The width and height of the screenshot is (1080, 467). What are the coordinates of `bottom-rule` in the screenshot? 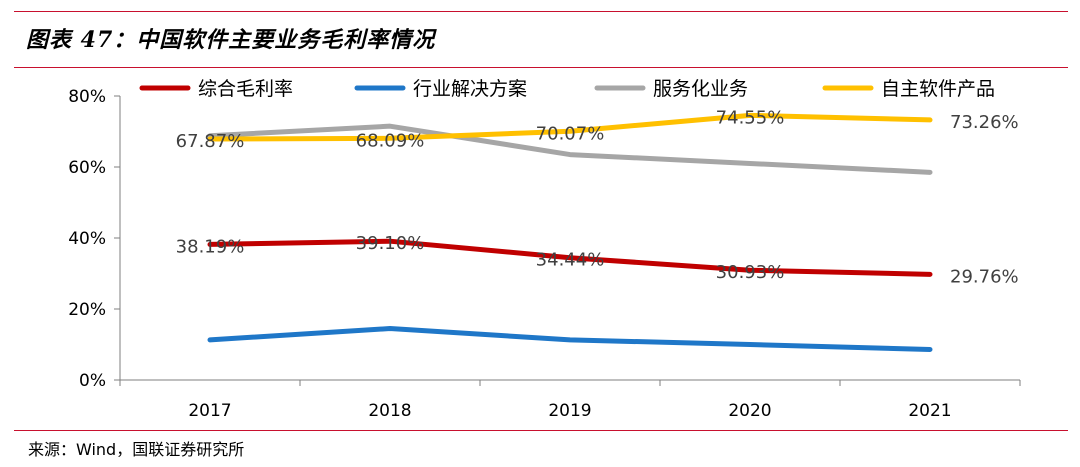 It's located at (541, 430).